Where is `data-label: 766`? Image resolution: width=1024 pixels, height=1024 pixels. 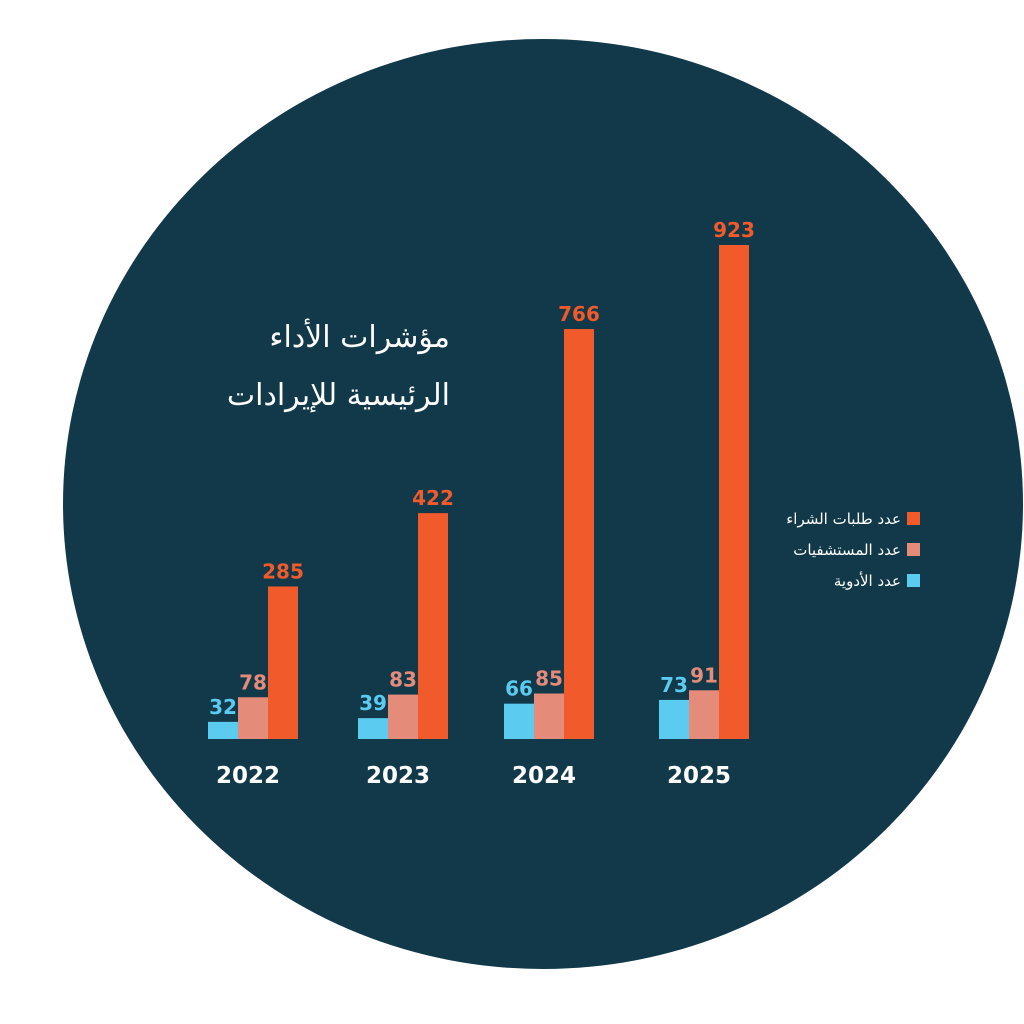 data-label: 766 is located at coordinates (579, 314).